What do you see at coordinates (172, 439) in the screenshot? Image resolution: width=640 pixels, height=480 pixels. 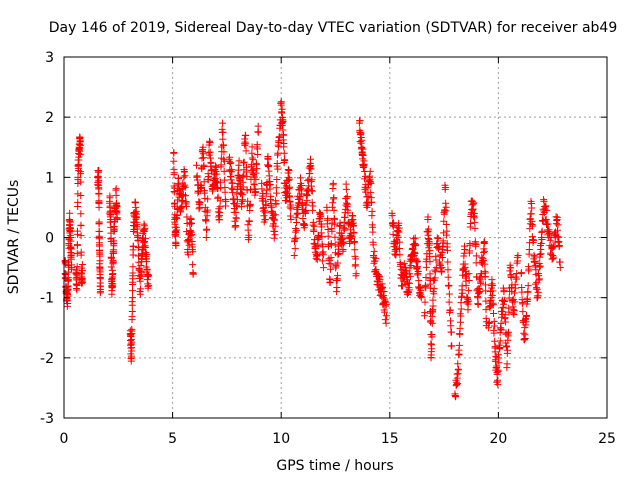 I see `x-tick-label: 5` at bounding box center [172, 439].